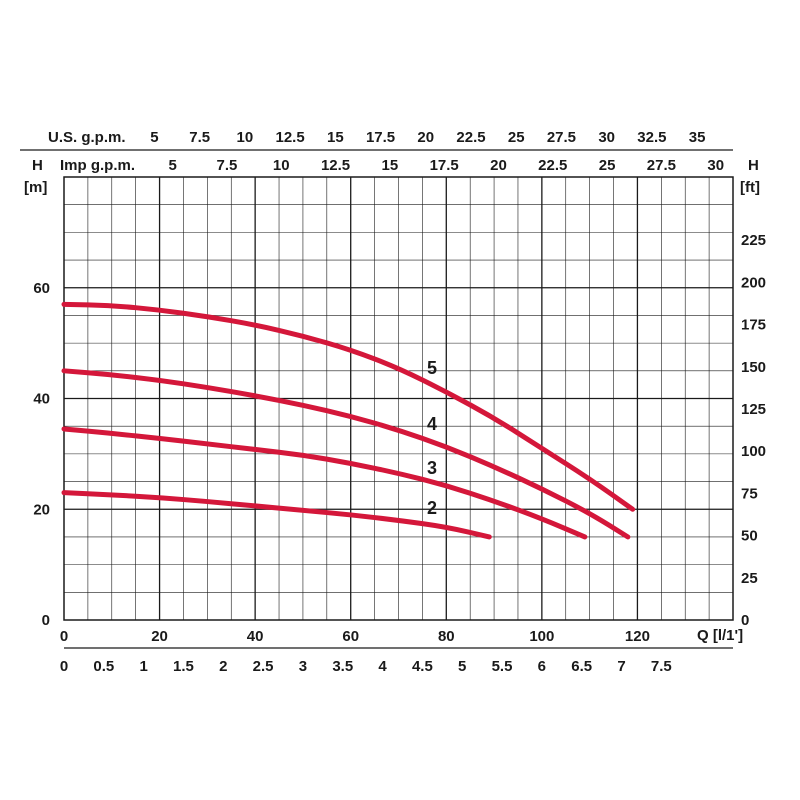 Image resolution: width=800 pixels, height=800 pixels. Describe the element at coordinates (753, 325) in the screenshot. I see `y-right-tick-label: 175` at that location.